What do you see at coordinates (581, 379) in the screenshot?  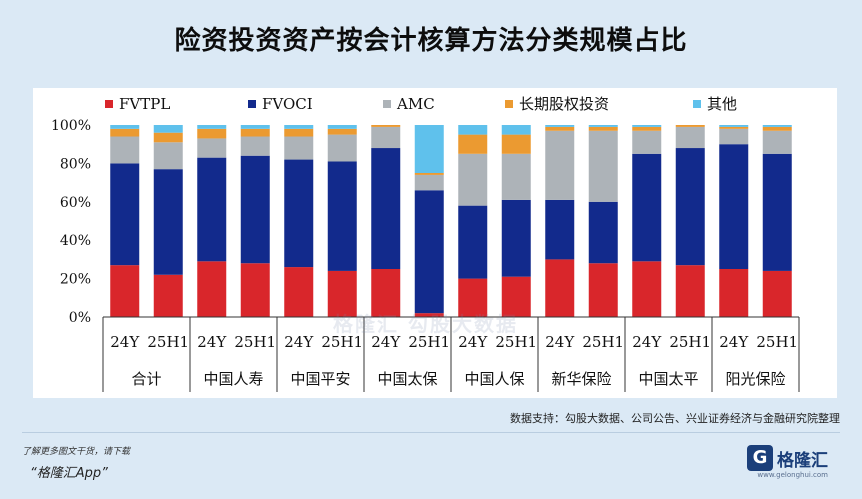 I see `group-label: 新华保险` at bounding box center [581, 379].